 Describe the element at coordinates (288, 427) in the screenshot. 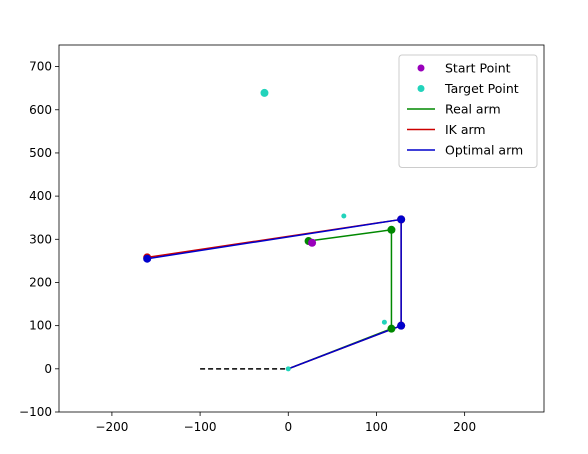

I see `x-tick-label: 0` at that location.